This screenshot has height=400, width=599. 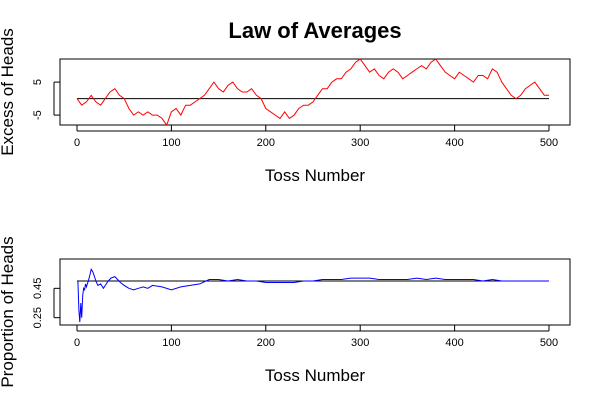 What do you see at coordinates (38, 288) in the screenshot?
I see `y-tick-label: 0.45` at bounding box center [38, 288].